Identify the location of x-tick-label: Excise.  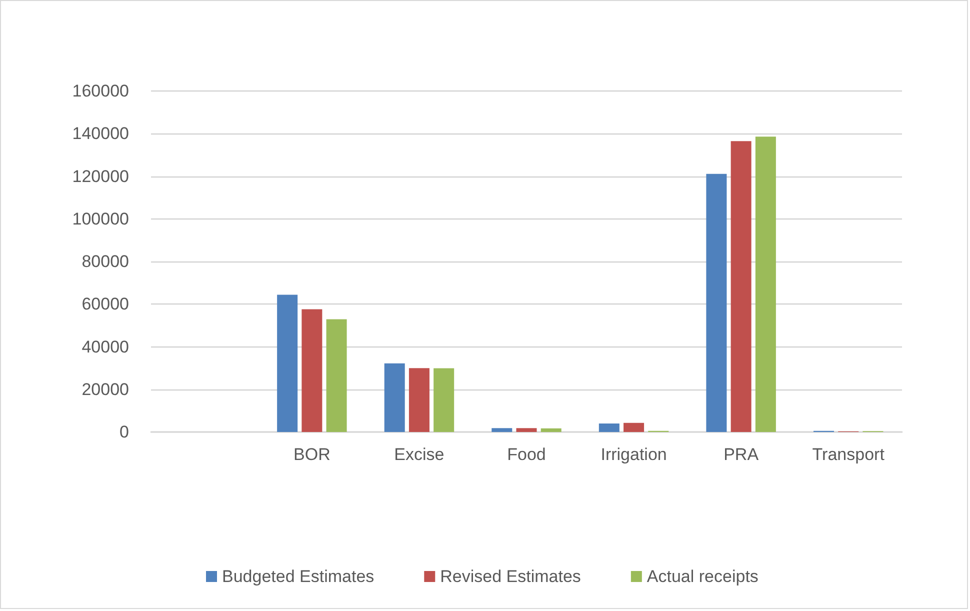
(419, 454).